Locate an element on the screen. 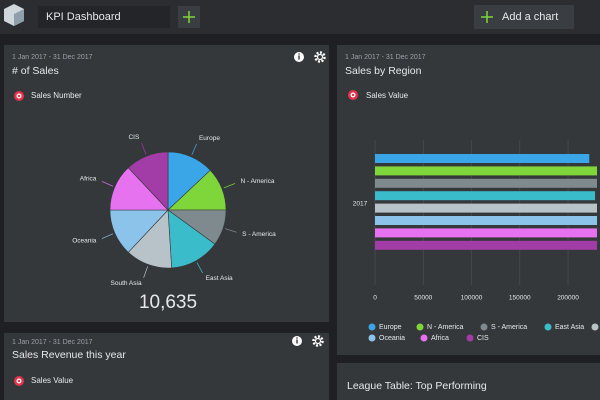 The height and width of the screenshot is (400, 600). measure-label: Sales Number is located at coordinates (56, 95).